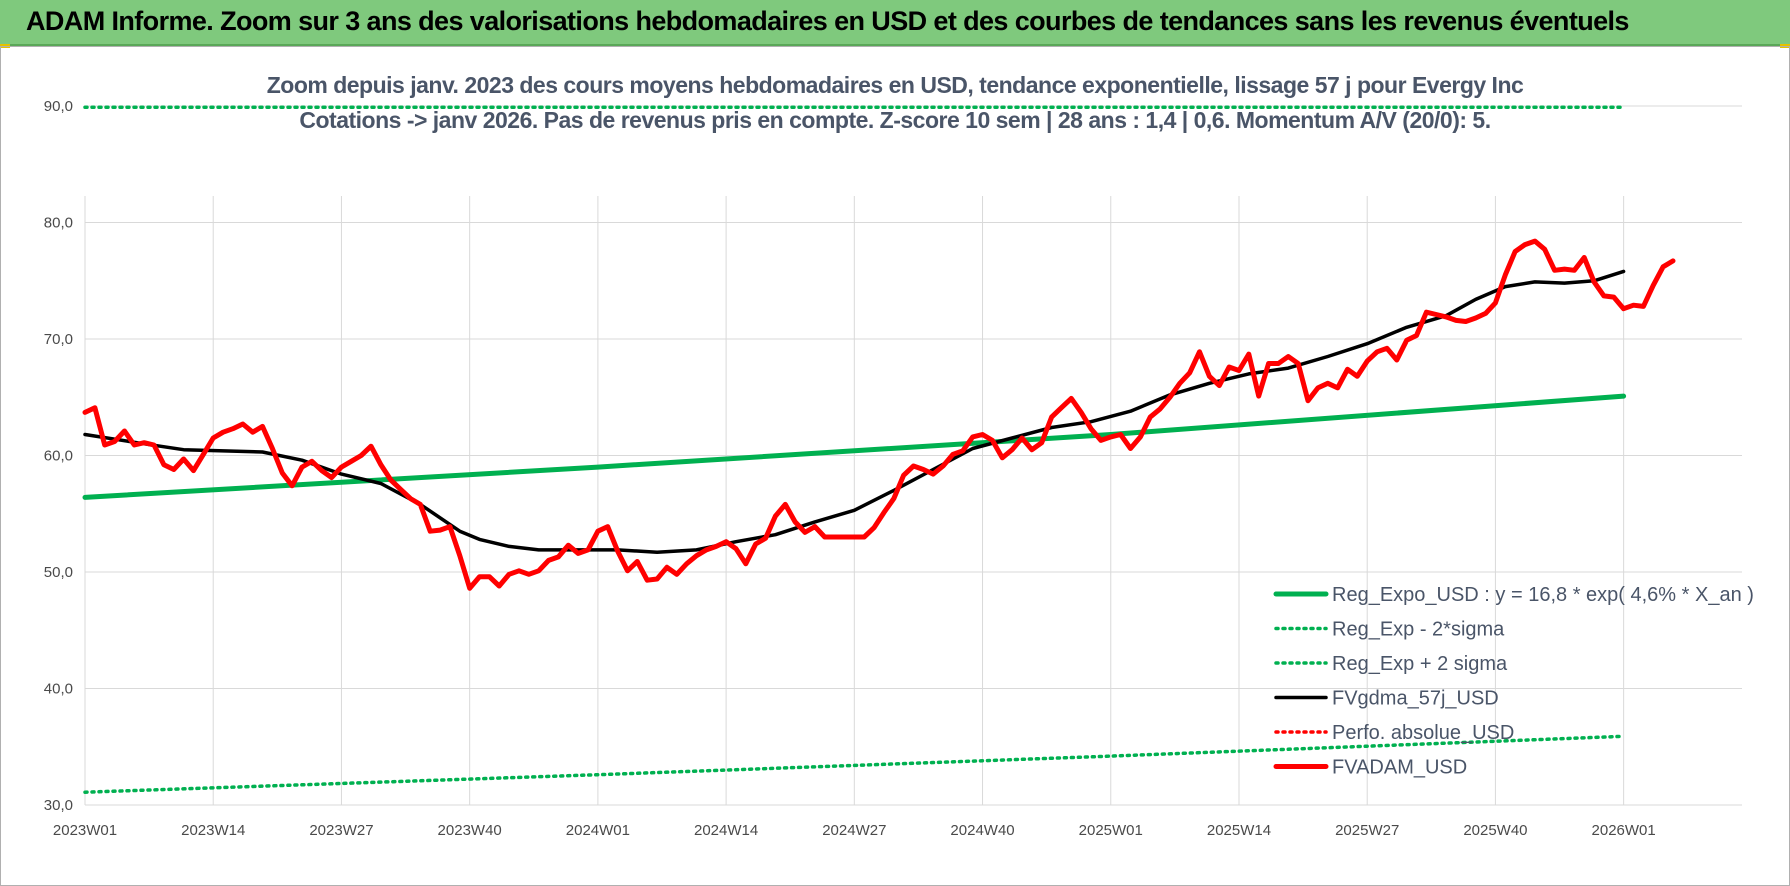 The width and height of the screenshot is (1790, 886). What do you see at coordinates (1415, 699) in the screenshot?
I see `legend-entry-label: FVgdma_57j_USD` at bounding box center [1415, 699].